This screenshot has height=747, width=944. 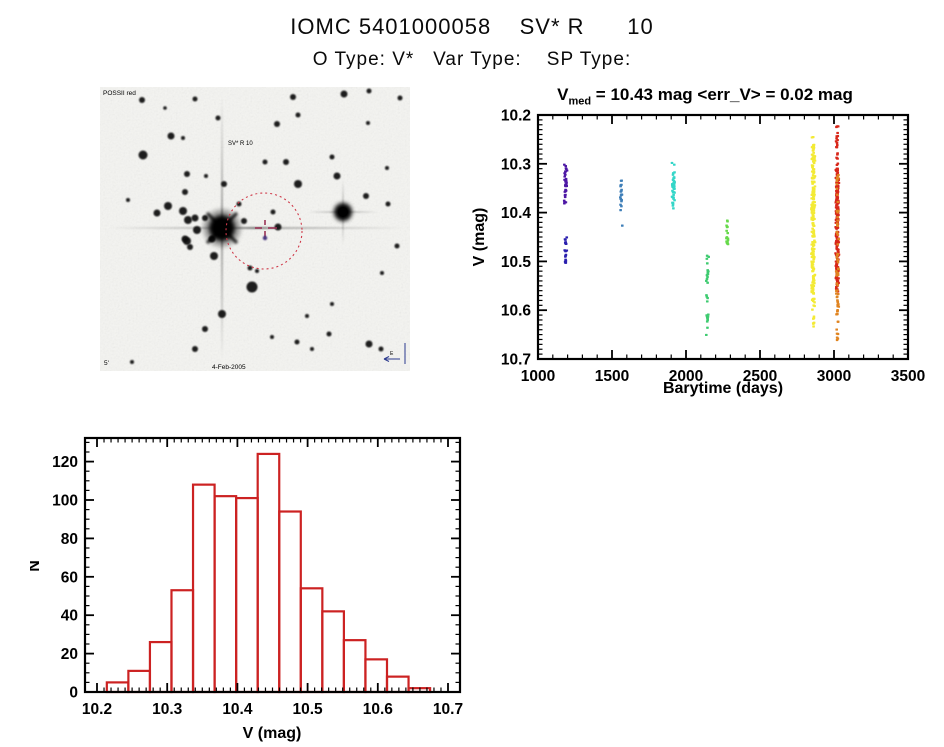 What do you see at coordinates (538, 376) in the screenshot?
I see `svg-text: 1000` at bounding box center [538, 376].